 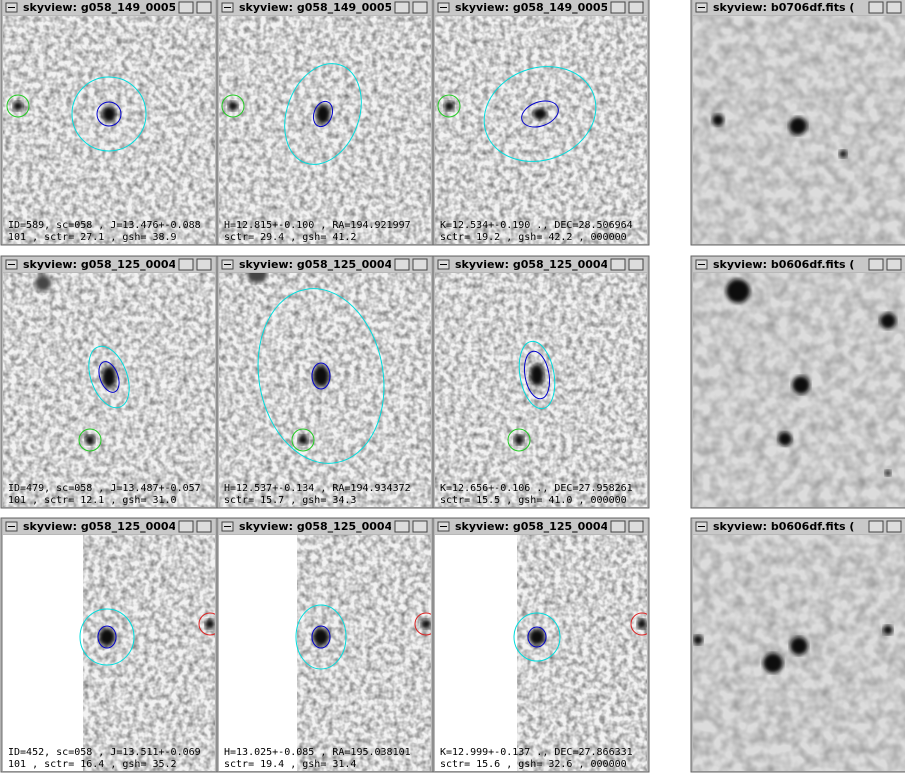 What do you see at coordinates (290, 500) in the screenshot?
I see `caption-line: sctr= 15.7 , gsh= 34.3` at bounding box center [290, 500].